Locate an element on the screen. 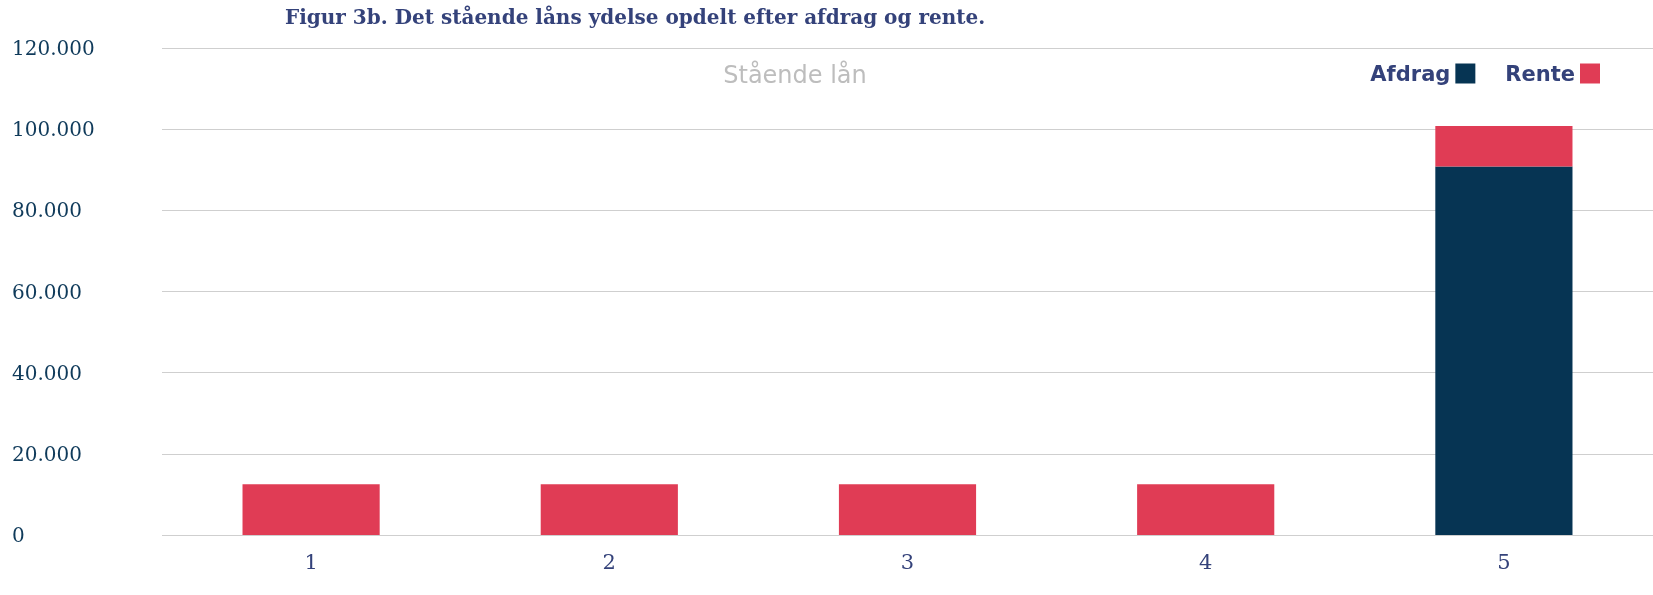 The width and height of the screenshot is (1653, 595). x-tick-label: 4 is located at coordinates (1206, 561).